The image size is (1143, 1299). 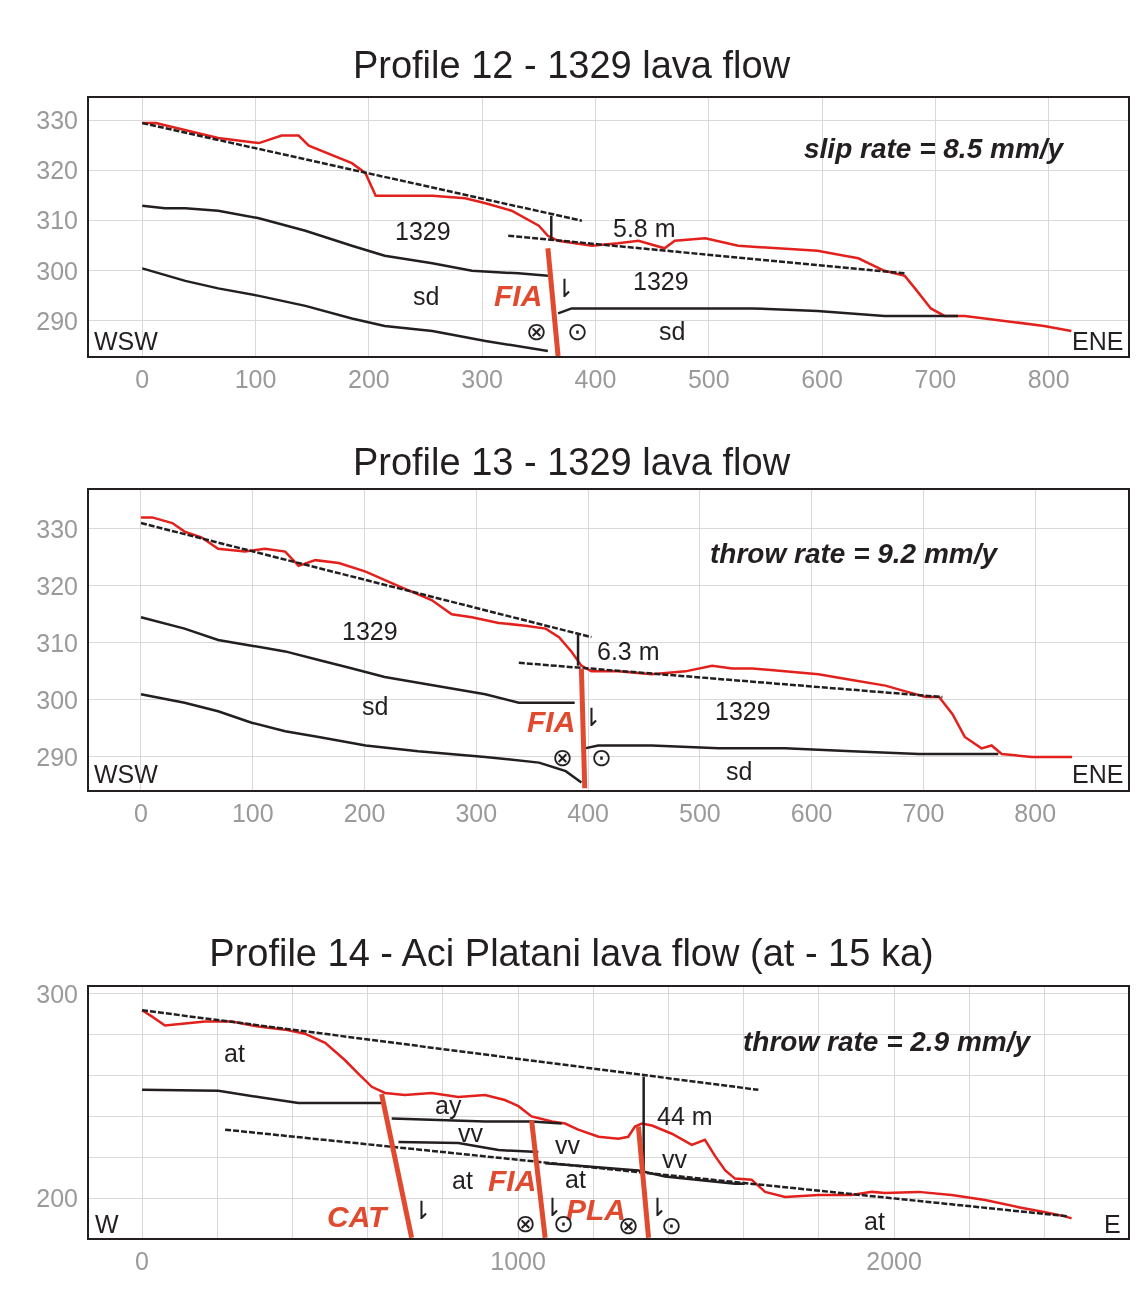 I want to click on annotation: throw rate = 2.9 mm/y, so click(x=887, y=1041).